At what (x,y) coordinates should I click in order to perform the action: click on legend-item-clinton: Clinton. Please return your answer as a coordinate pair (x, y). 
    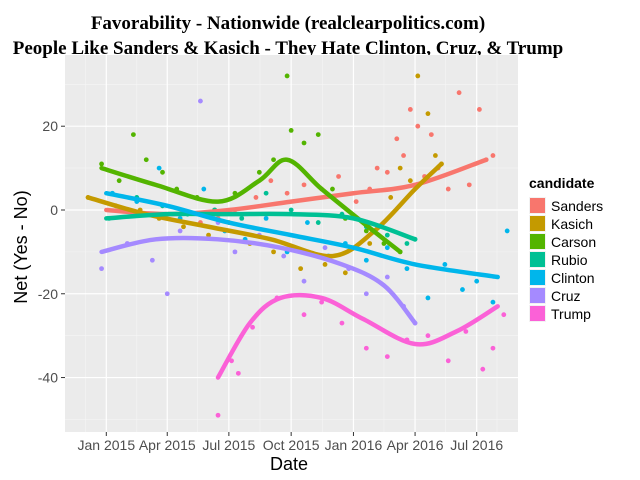
    Looking at the image, I should click on (562, 277).